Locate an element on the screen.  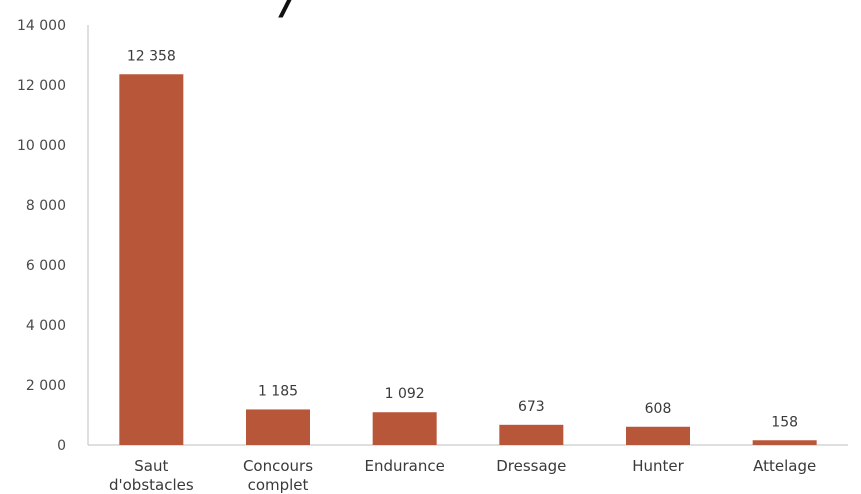
data-label: 1 185 is located at coordinates (278, 391).